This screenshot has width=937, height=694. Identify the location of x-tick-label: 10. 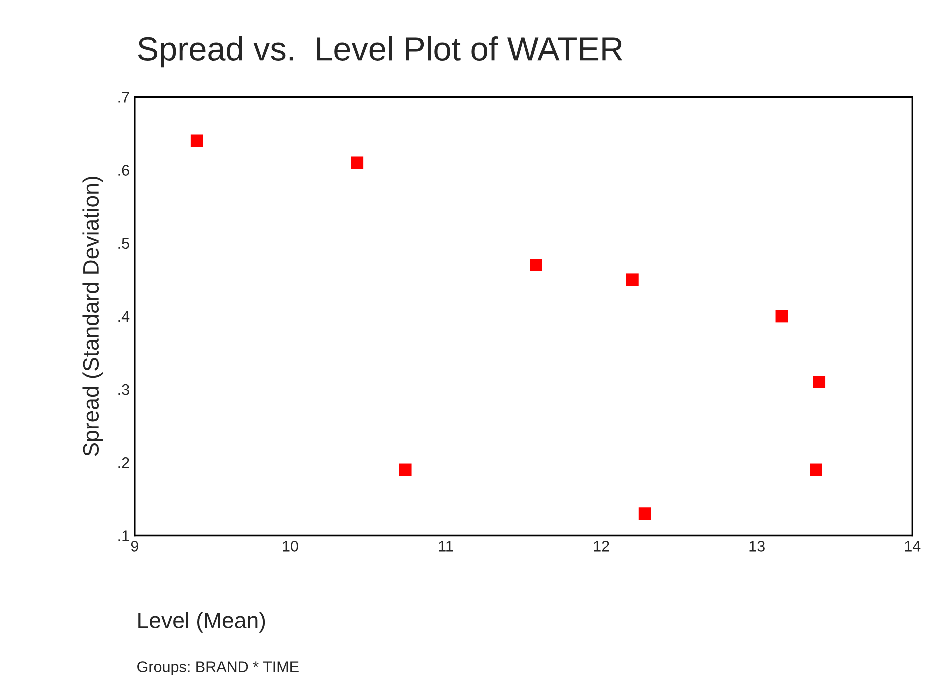
(290, 546).